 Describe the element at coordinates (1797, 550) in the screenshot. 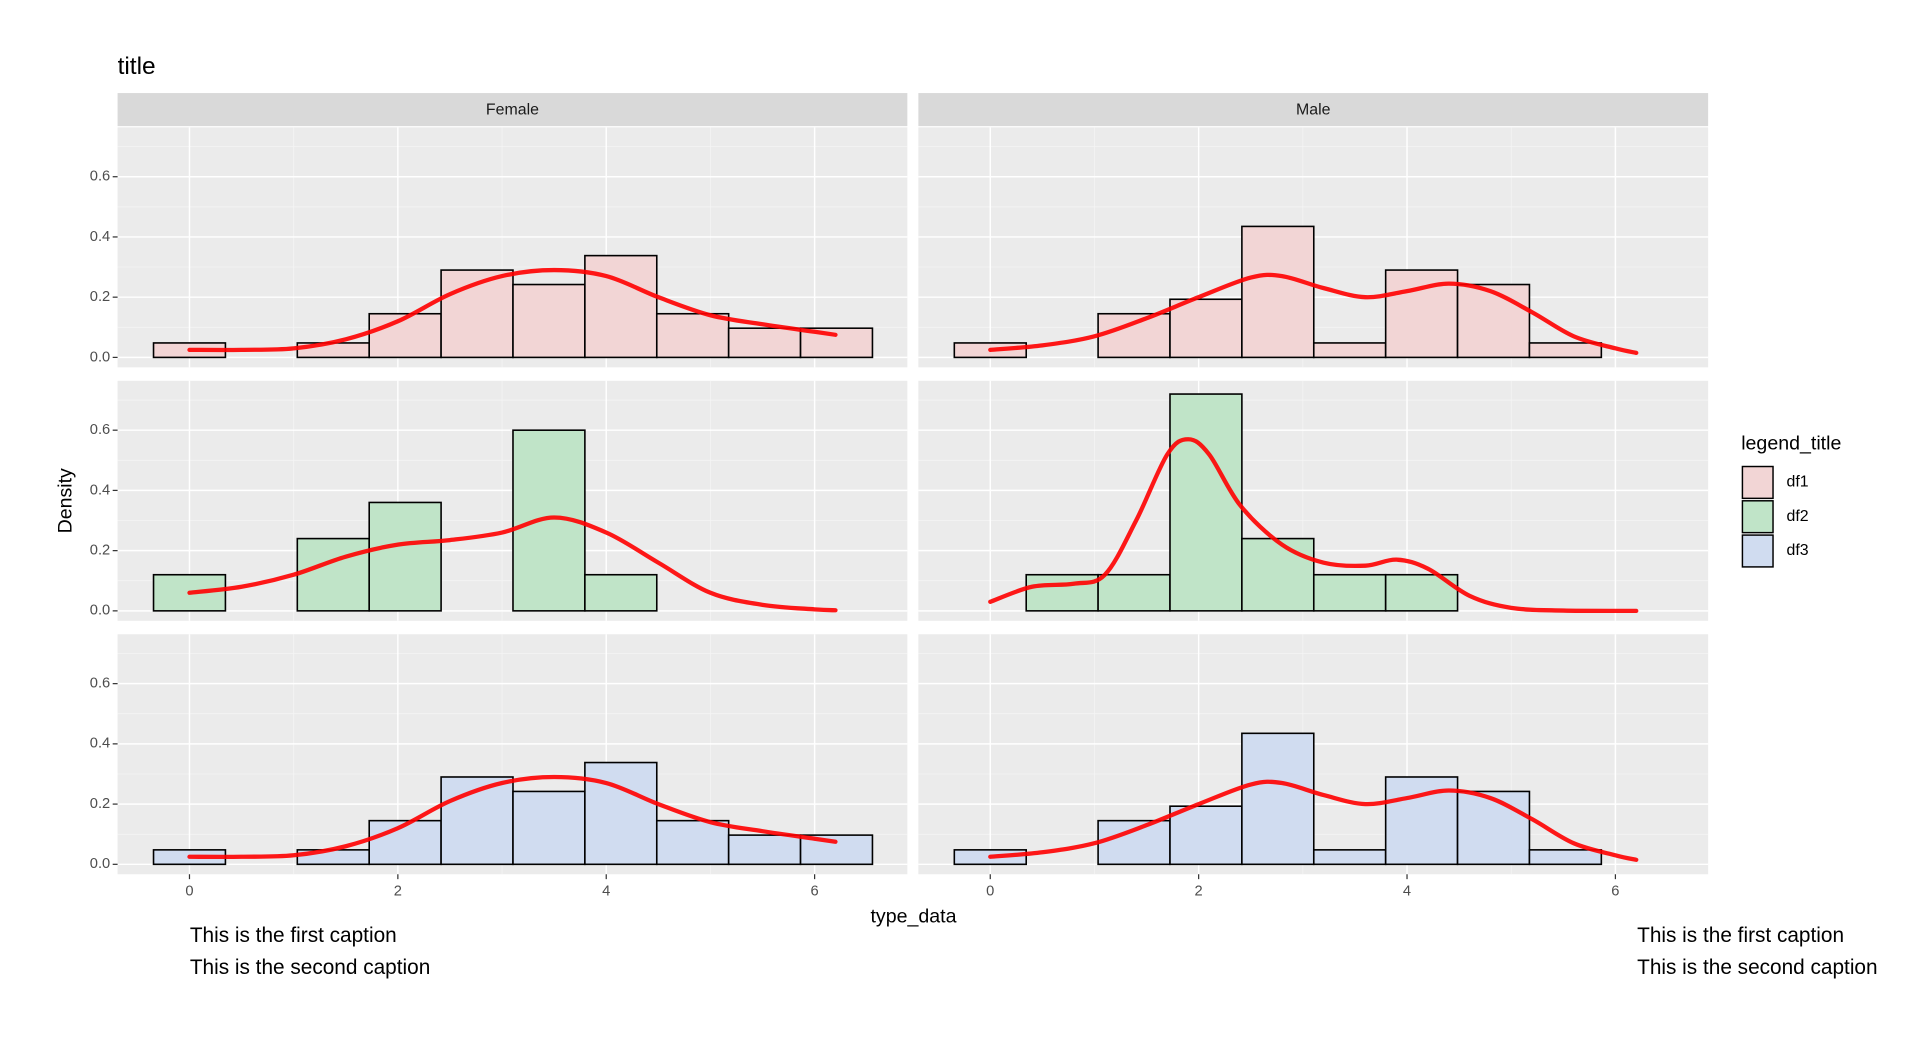

I see `legend-label: df3` at that location.